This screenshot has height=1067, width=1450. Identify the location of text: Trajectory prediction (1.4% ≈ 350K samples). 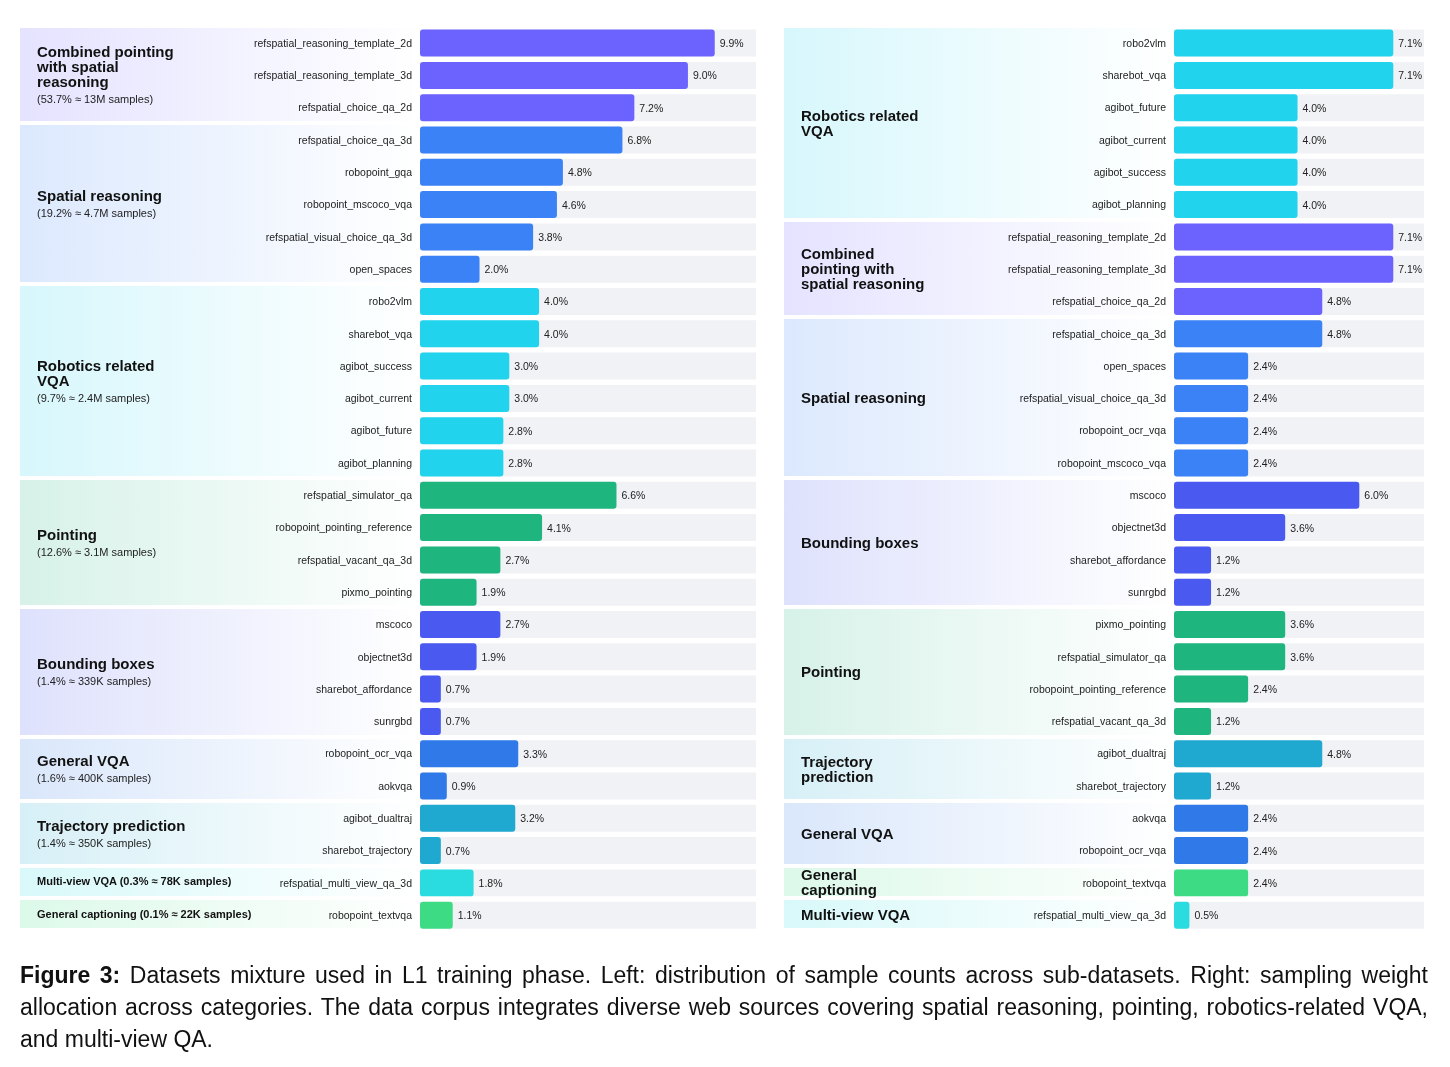
(112, 832).